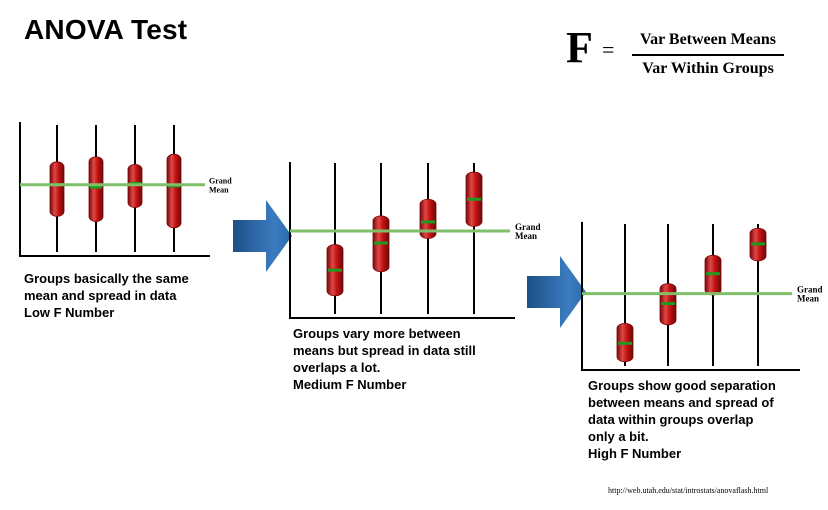 This screenshot has height=510, width=828. What do you see at coordinates (810, 290) in the screenshot?
I see `panel-3-grand-label: Grand` at bounding box center [810, 290].